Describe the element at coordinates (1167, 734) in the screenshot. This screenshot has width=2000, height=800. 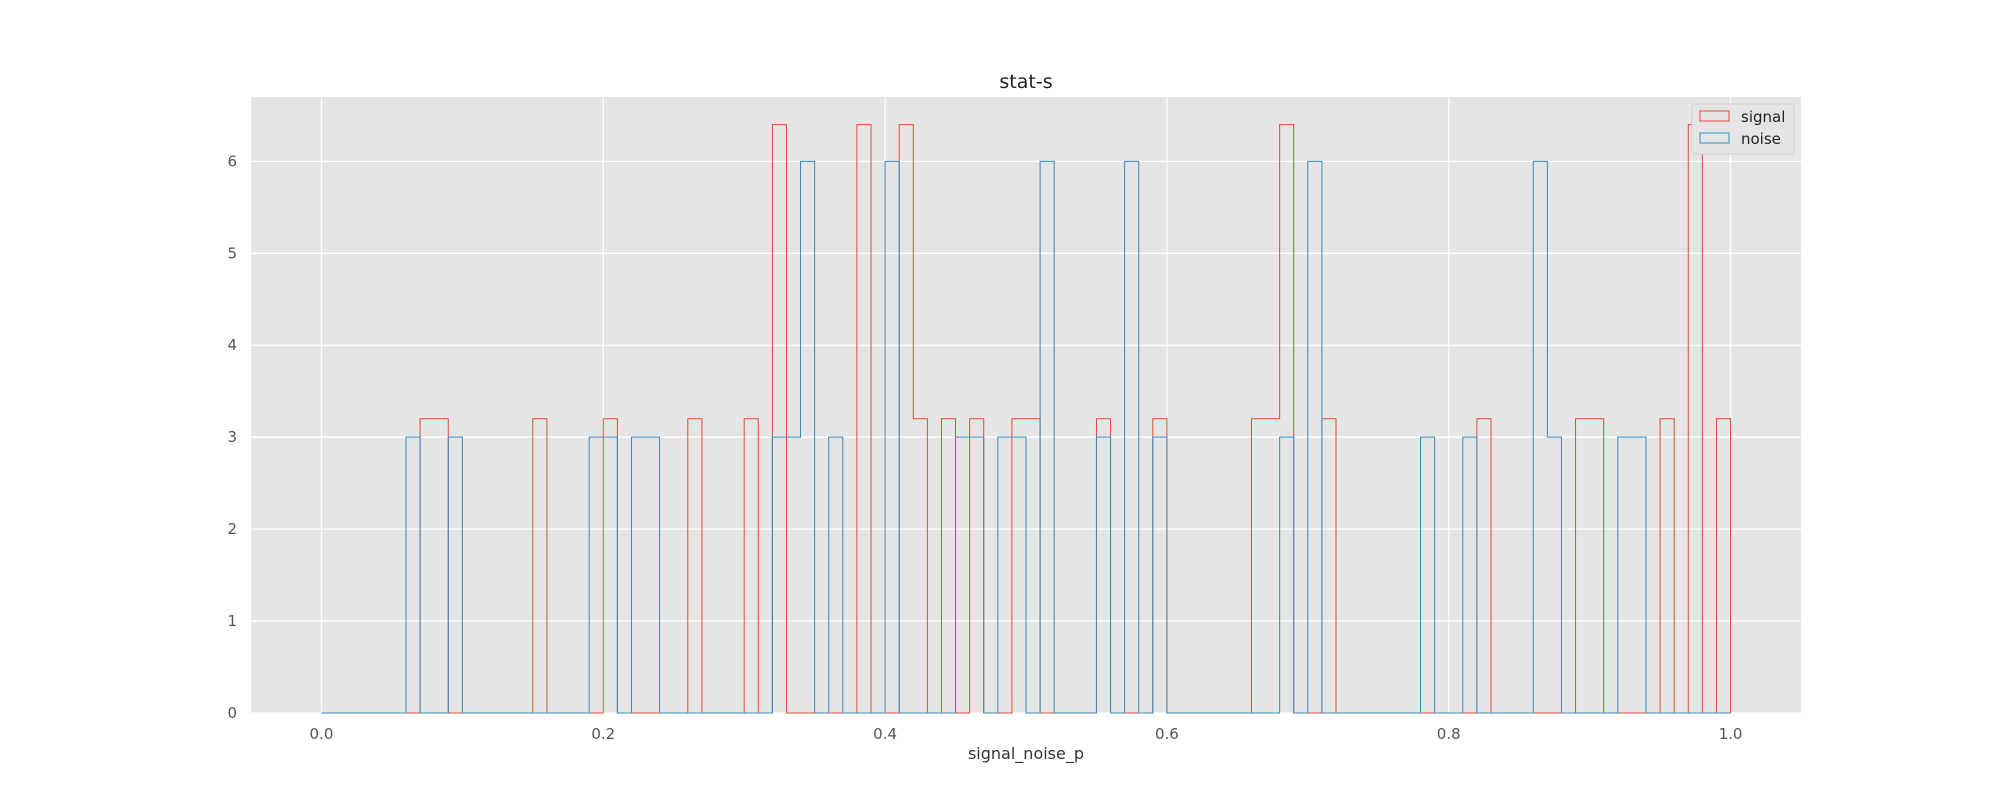
I see `x-tick-label: 0.6` at that location.